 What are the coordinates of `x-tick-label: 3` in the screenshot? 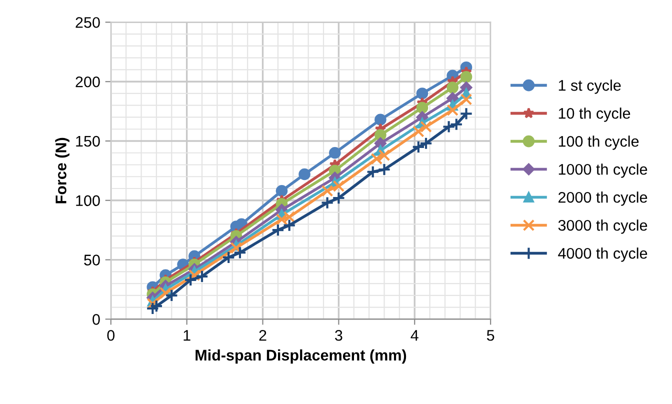 It's located at (338, 335).